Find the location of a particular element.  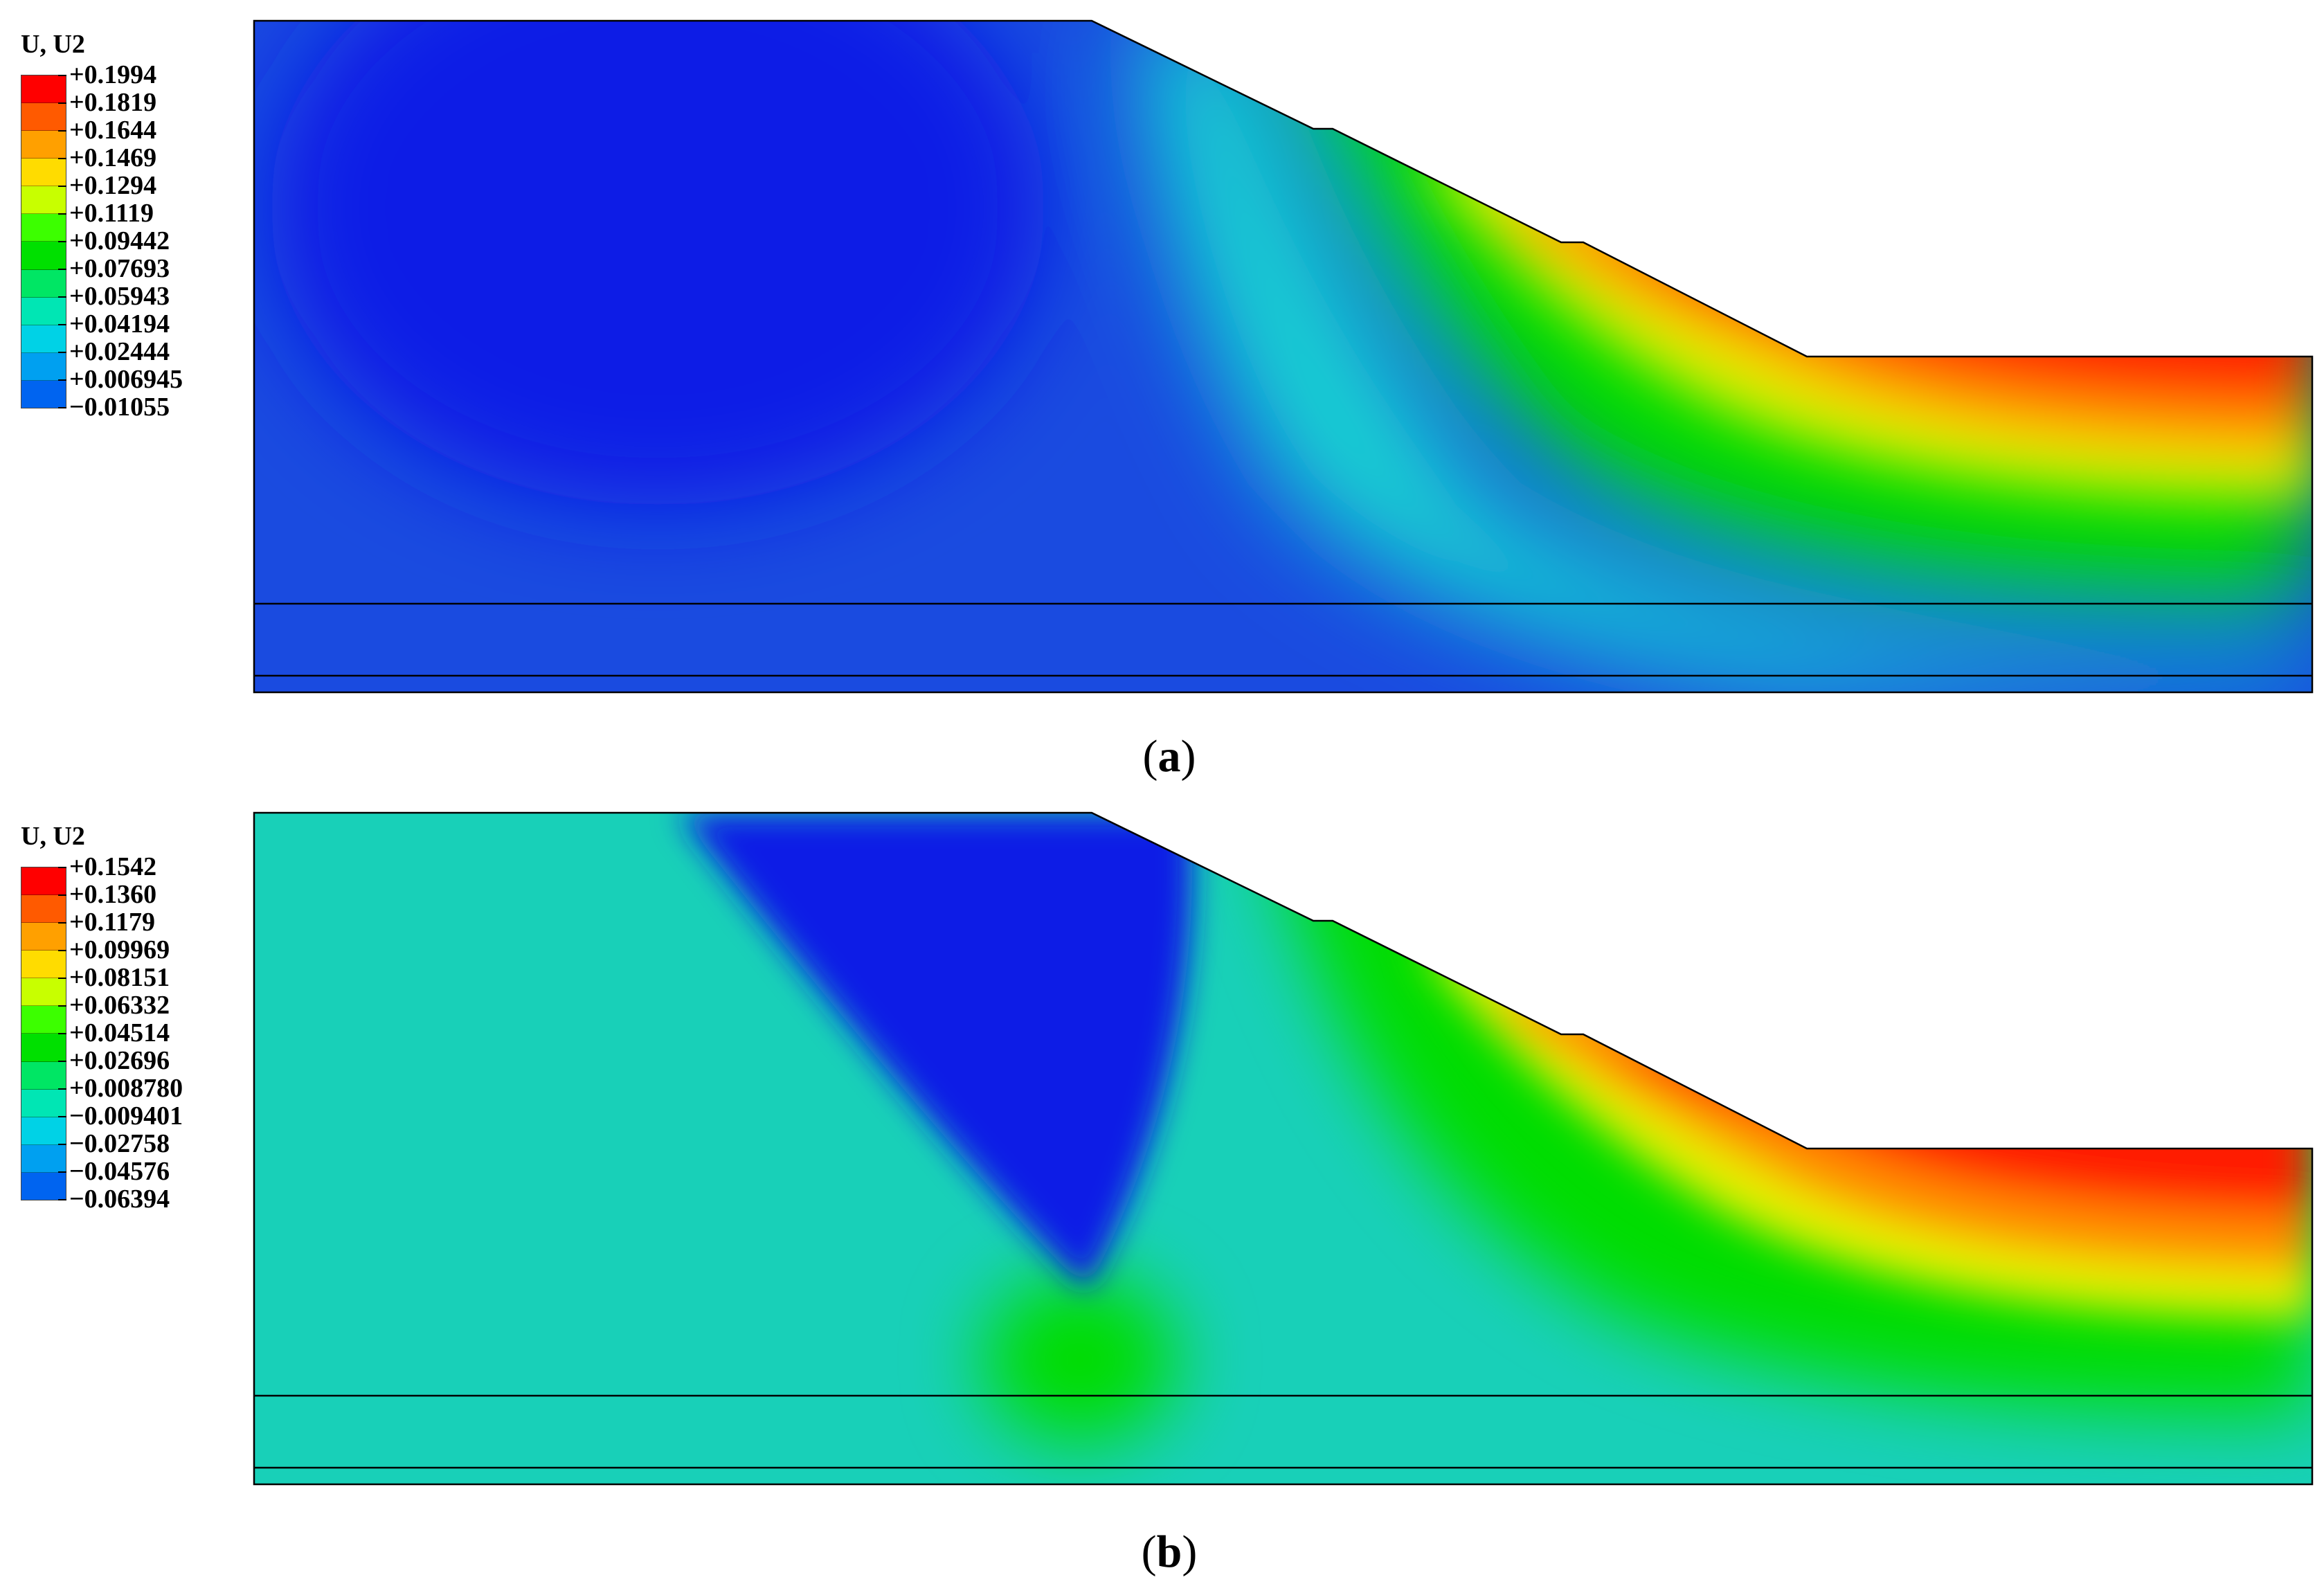

legend-label: +0.1179 is located at coordinates (107, 922).